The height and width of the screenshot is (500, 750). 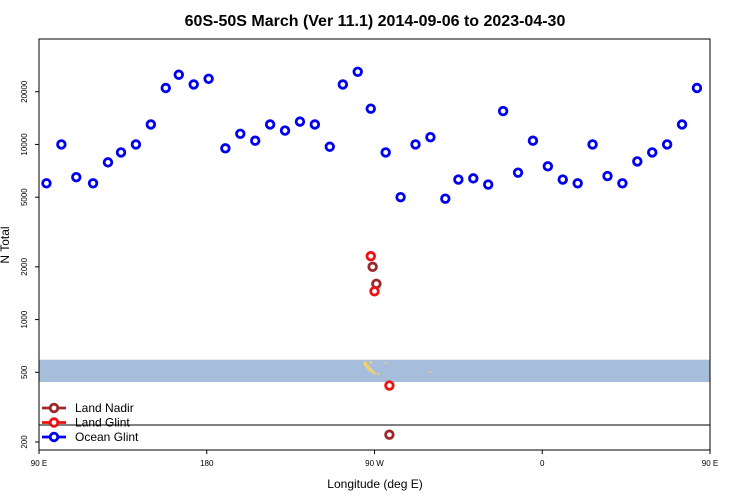 I want to click on y-tick-label: 500, so click(x=24, y=372).